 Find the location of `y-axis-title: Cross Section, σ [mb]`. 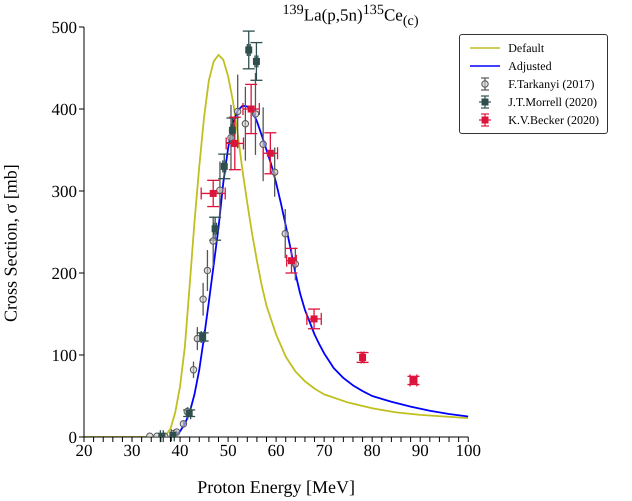

y-axis-title: Cross Section, σ [mb] is located at coordinates (10, 243).